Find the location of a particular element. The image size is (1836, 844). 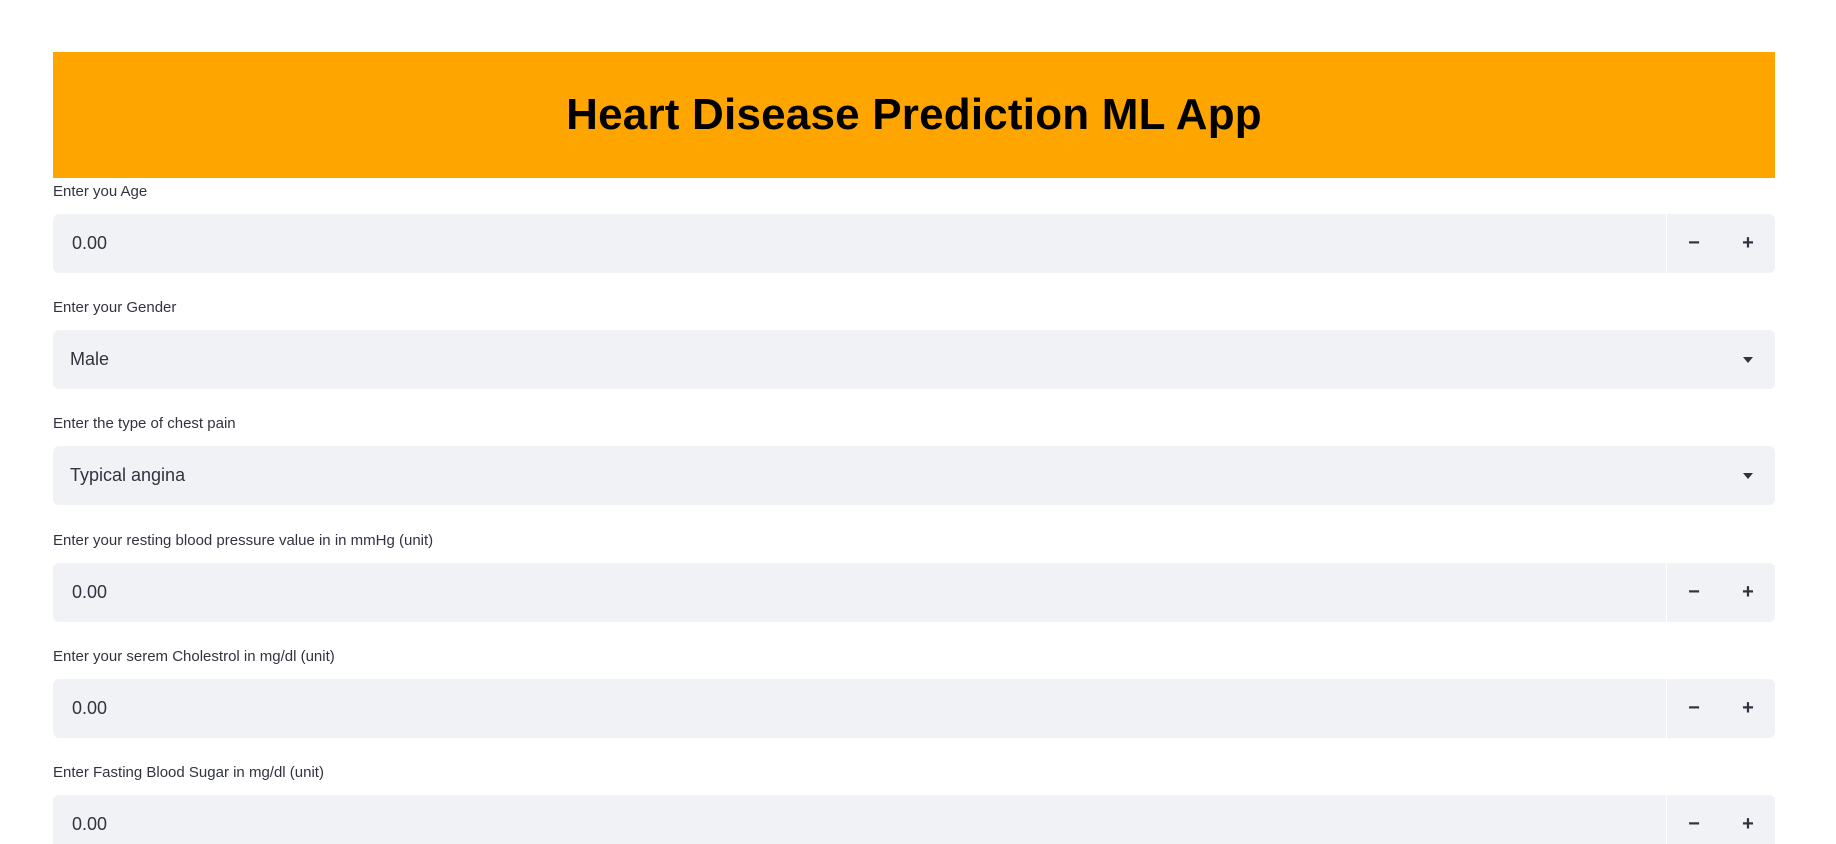

gender-select: Male is located at coordinates (914, 359).